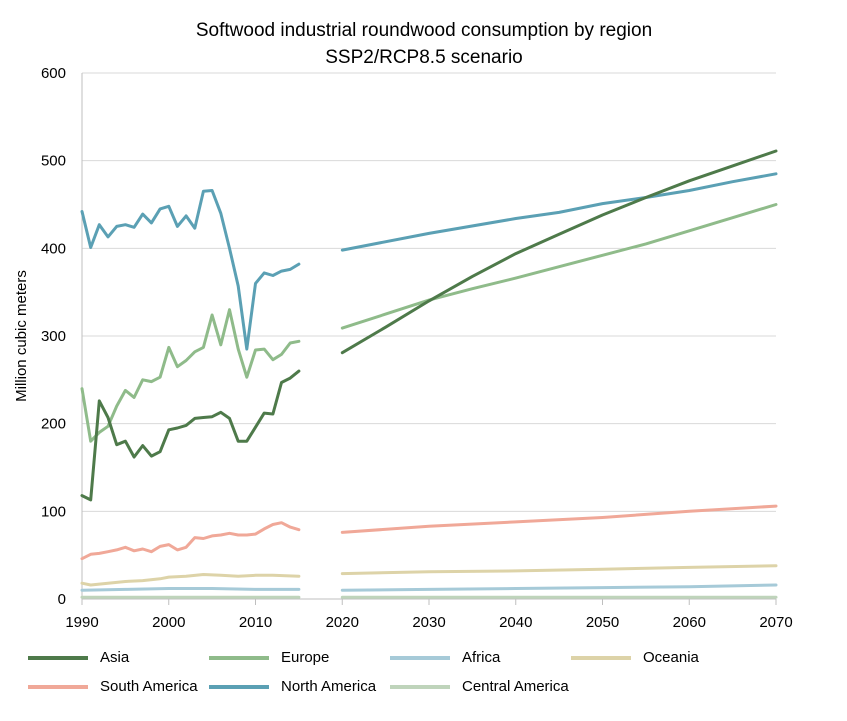 This screenshot has height=721, width=847. I want to click on legend-label-north-america: North America, so click(329, 686).